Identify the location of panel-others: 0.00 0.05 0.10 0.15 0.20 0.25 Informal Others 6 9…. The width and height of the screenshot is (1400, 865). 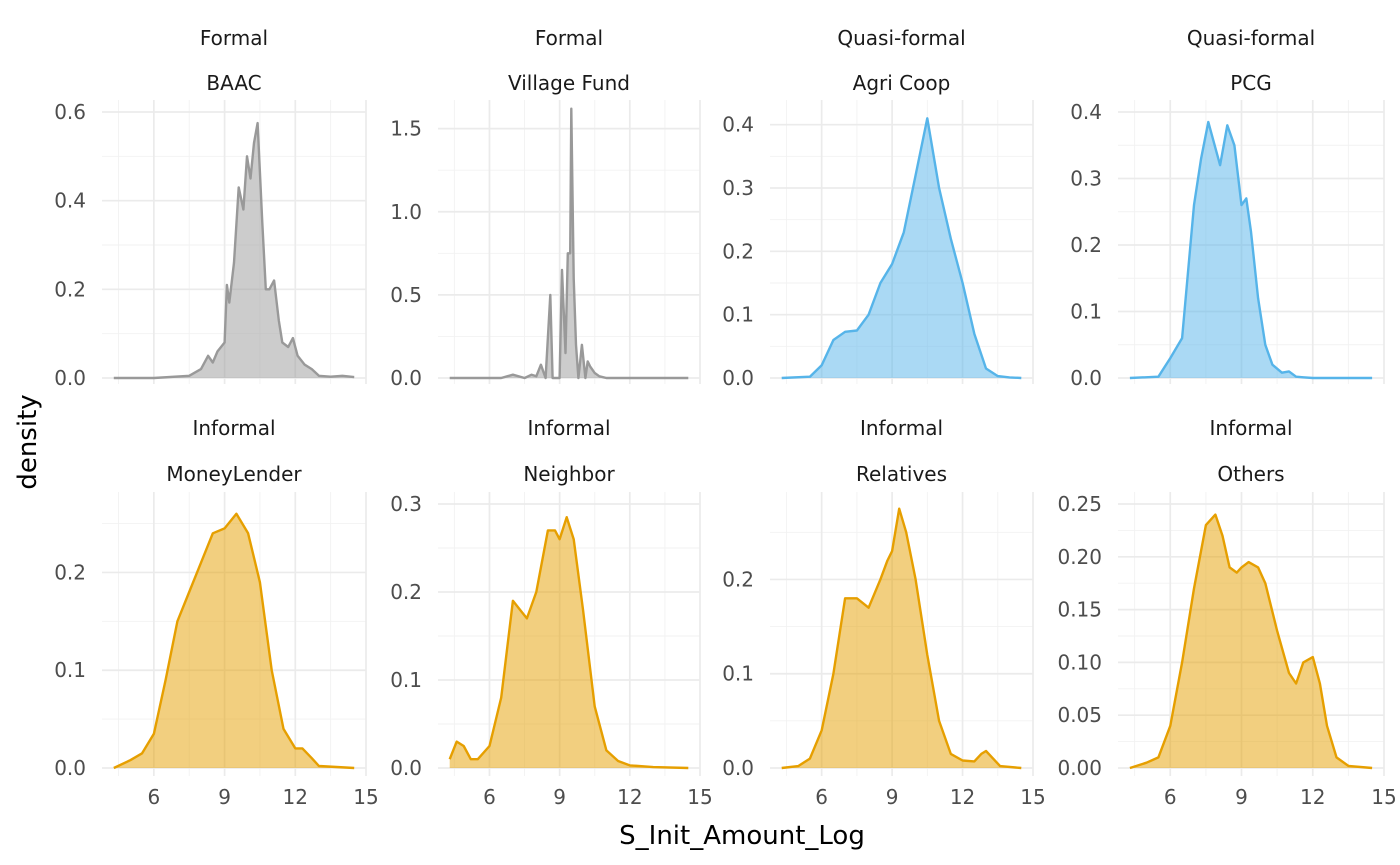
(1226, 612).